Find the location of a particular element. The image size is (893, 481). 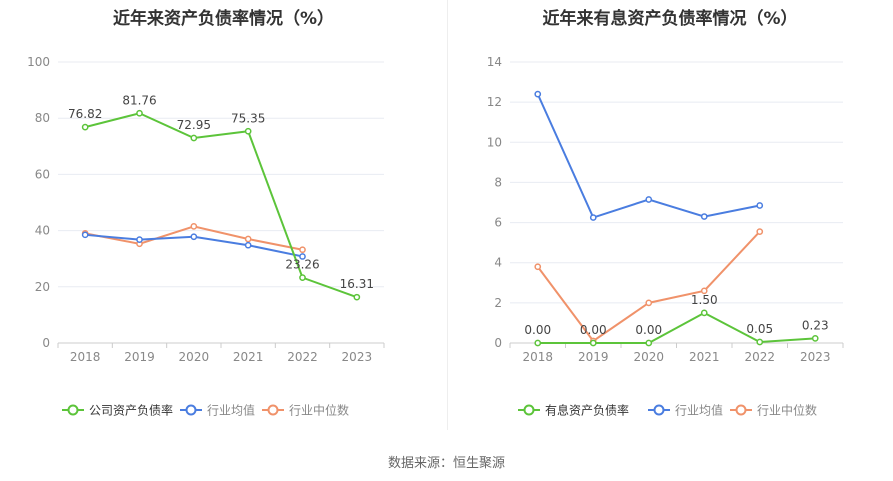

legend-item: 有息资产负债率 is located at coordinates (573, 410).